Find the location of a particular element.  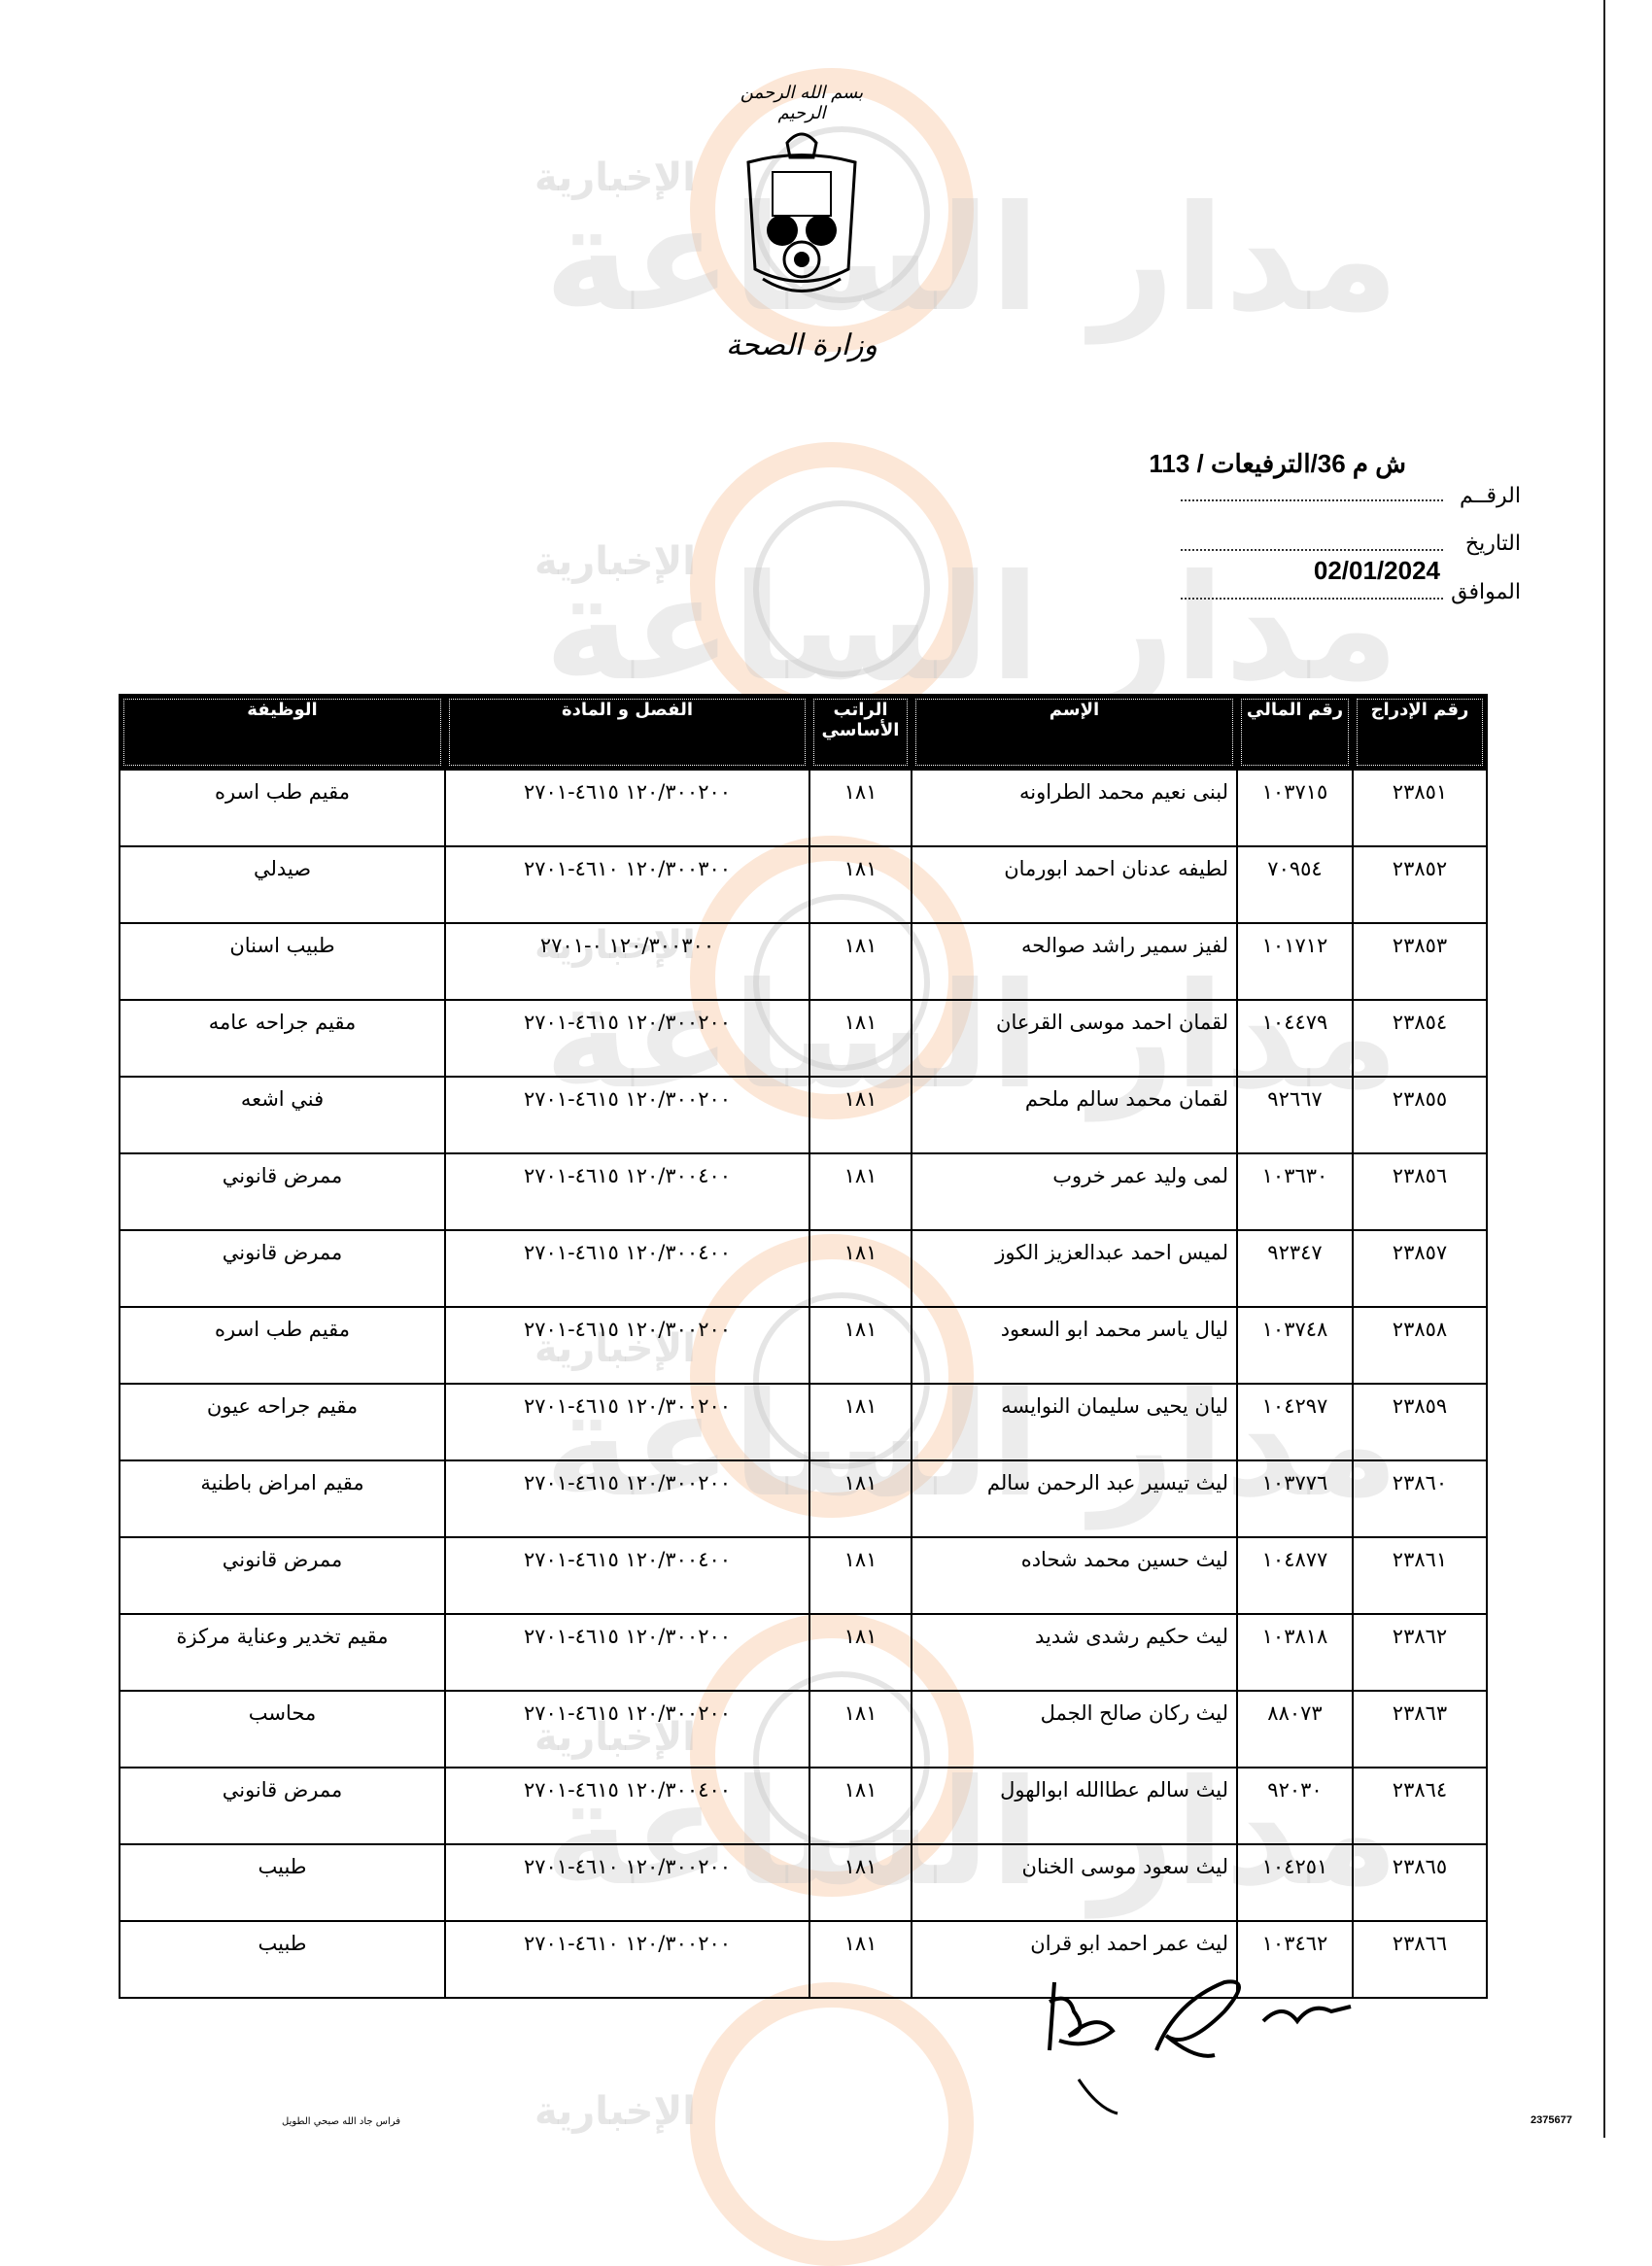

corresponding-dots is located at coordinates (1312, 599).